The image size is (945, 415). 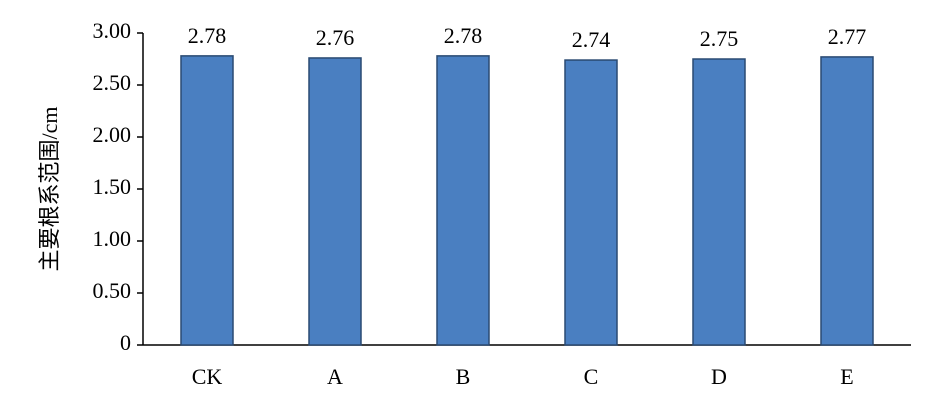 What do you see at coordinates (112, 186) in the screenshot?
I see `y-tick-label: 1.50` at bounding box center [112, 186].